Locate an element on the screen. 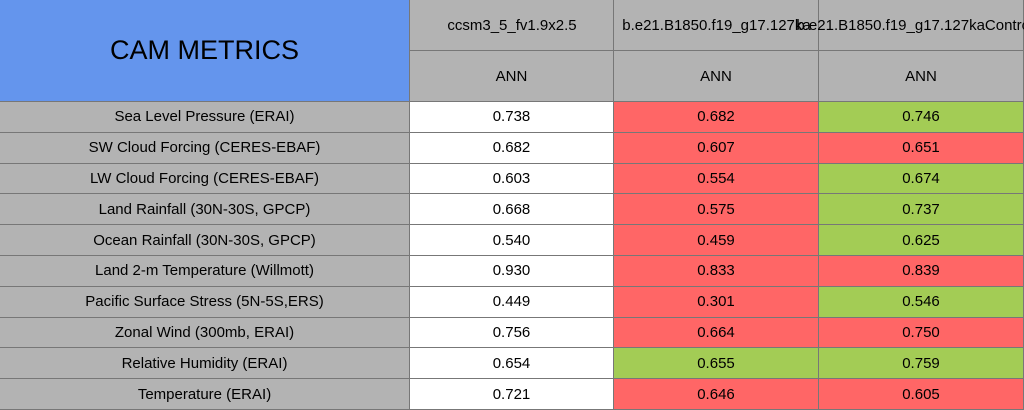 Image resolution: width=1024 pixels, height=410 pixels. row-label: Zonal Wind (300mb, ERAI) is located at coordinates (205, 333).